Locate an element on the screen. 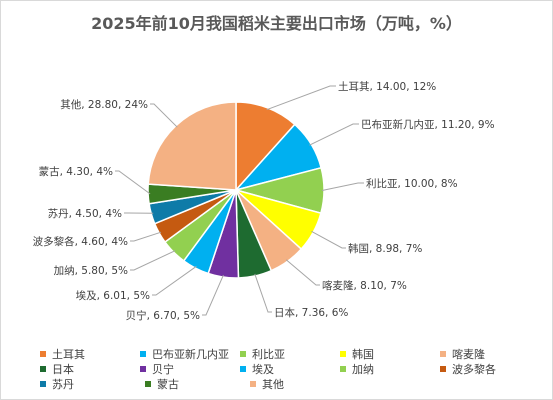 The image size is (553, 400). legend-label: 其他 is located at coordinates (273, 384).